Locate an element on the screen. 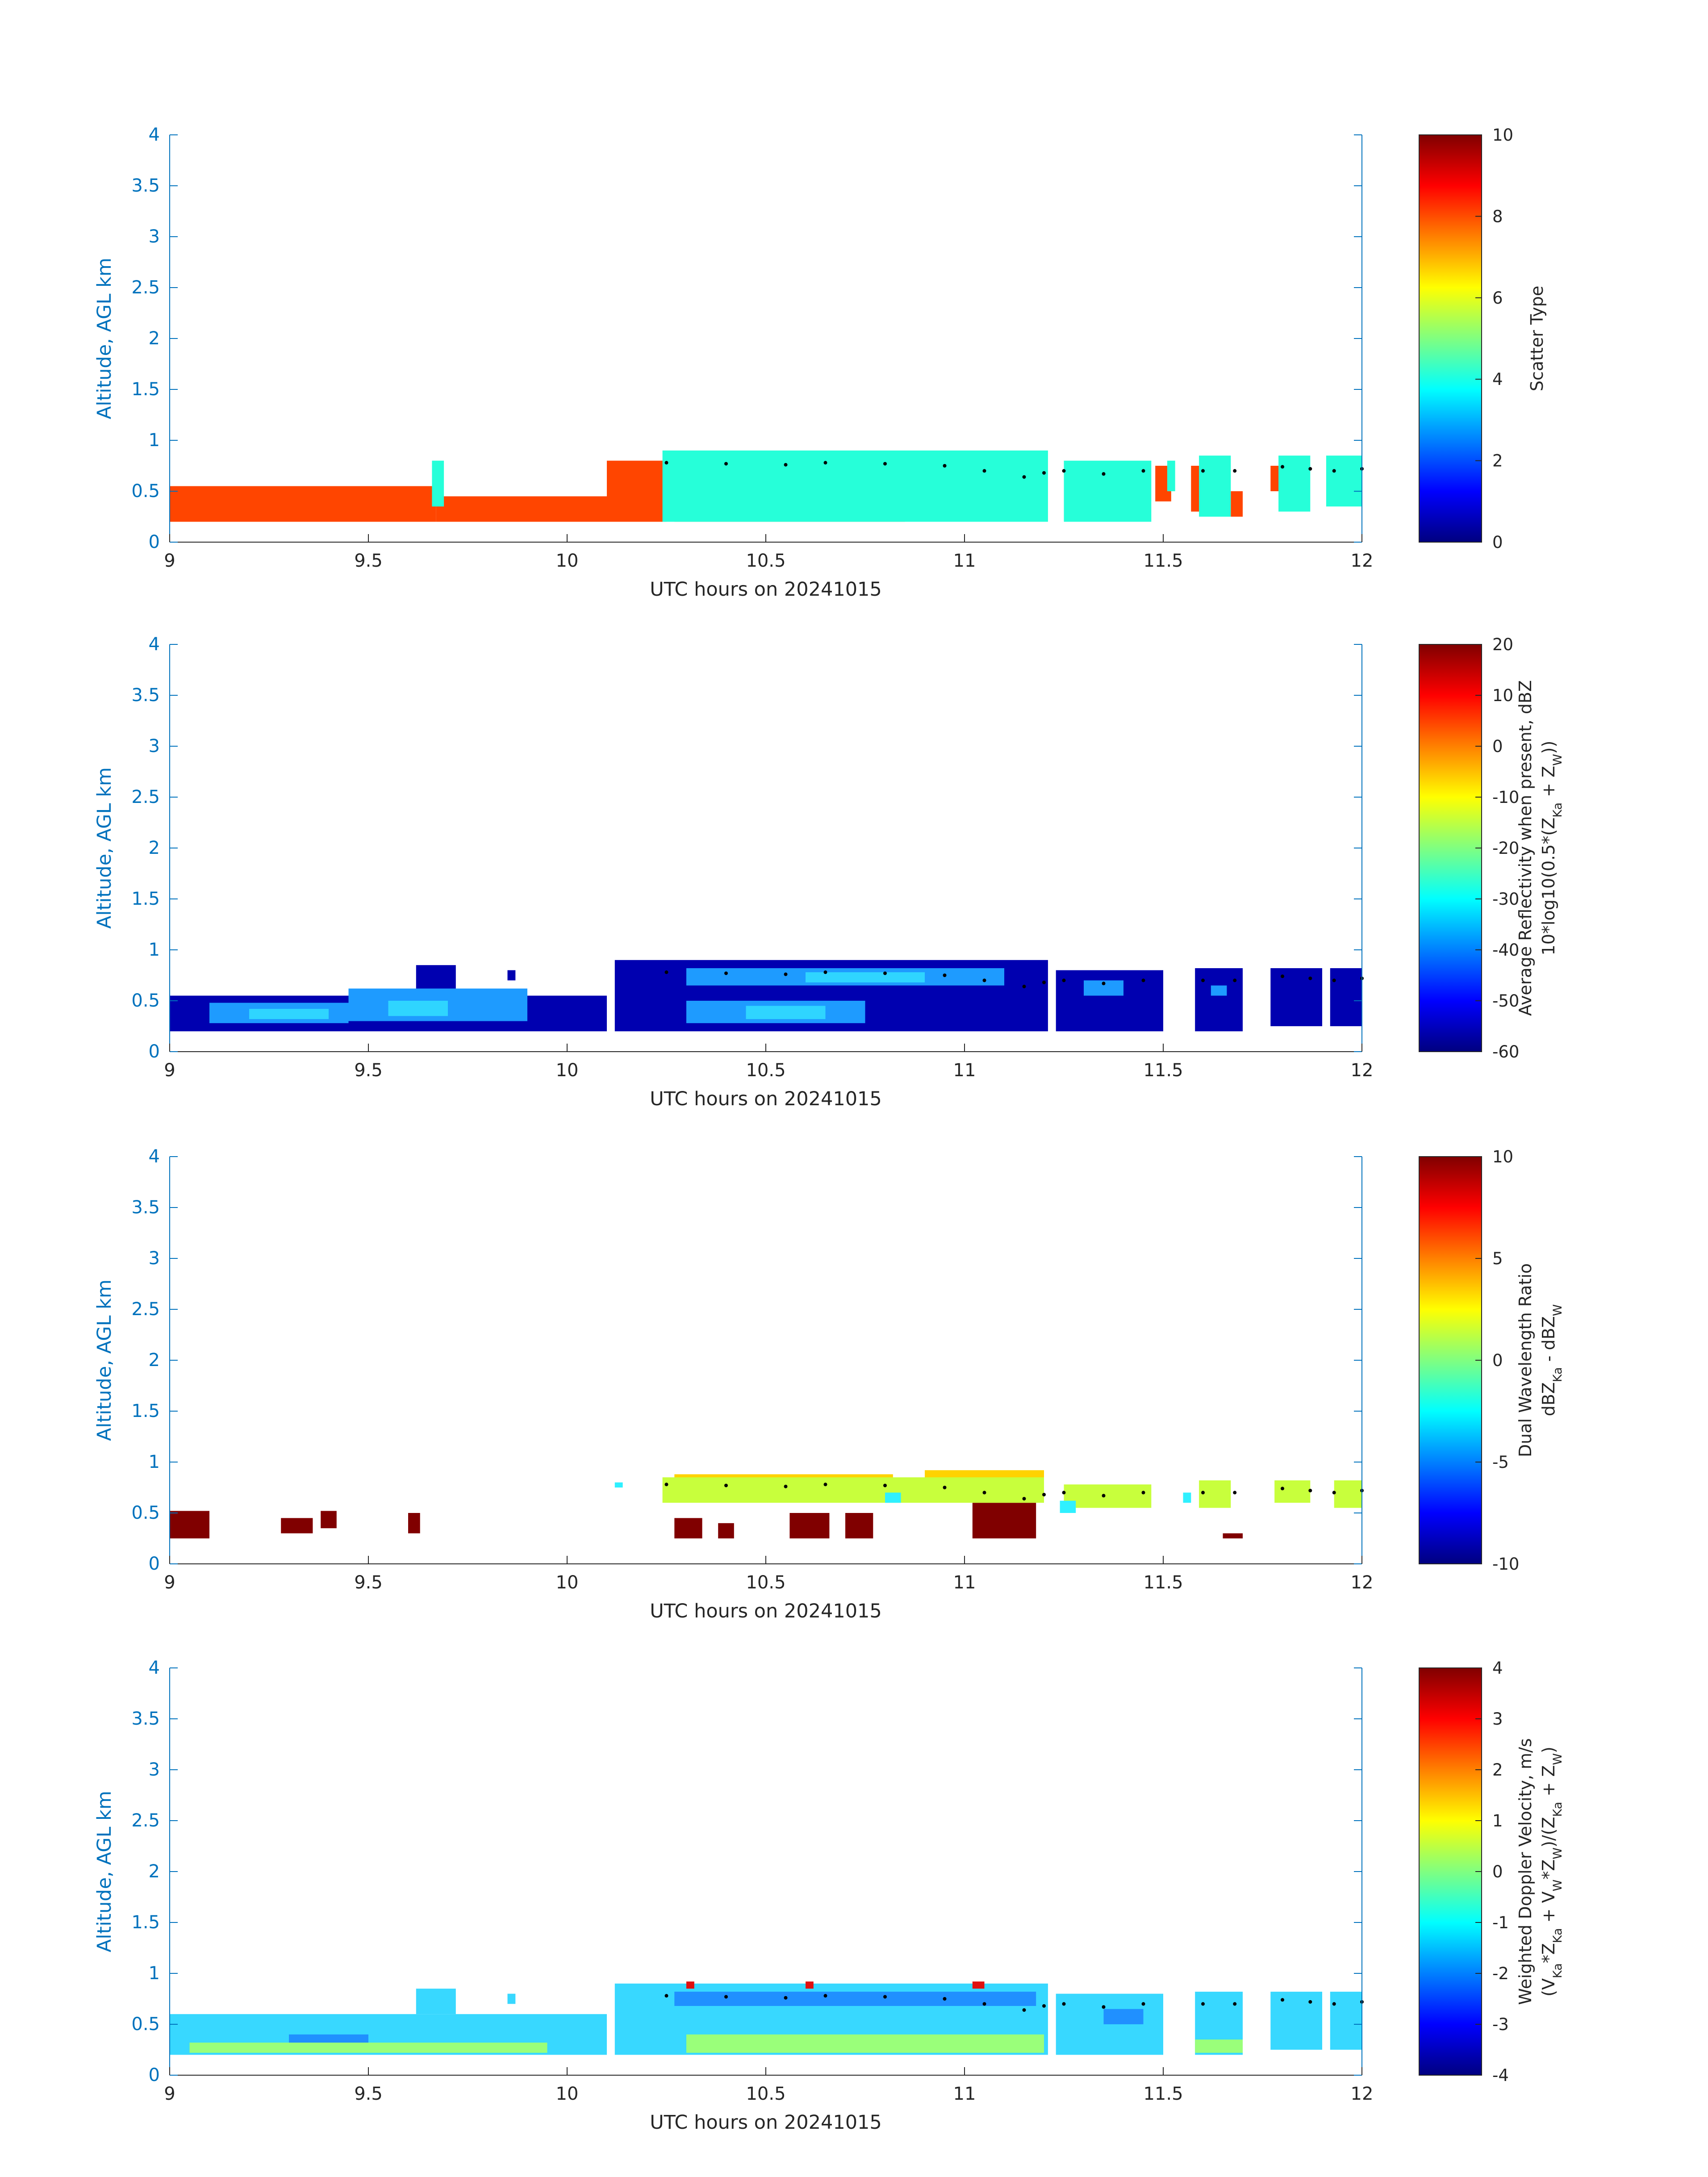 The width and height of the screenshot is (1708, 2177). x-axis-title: UTC hours on 20241015 is located at coordinates (766, 1611).